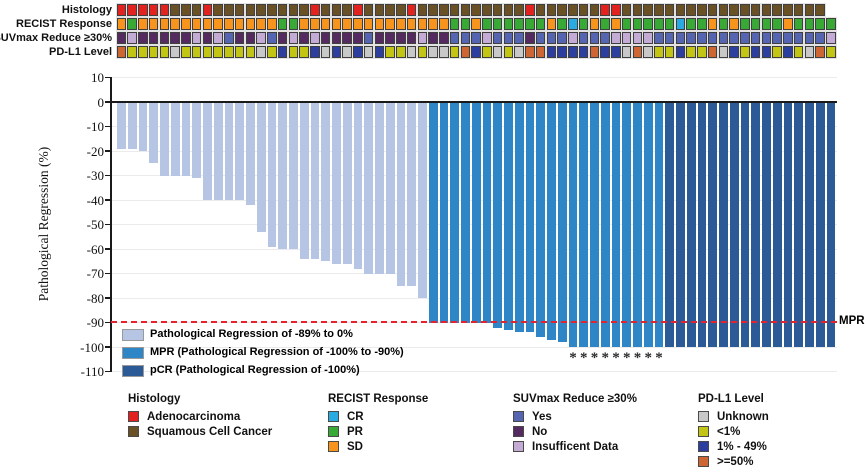 This screenshot has height=472, width=865. What do you see at coordinates (133, 335) in the screenshot?
I see `light-blue-swatch` at bounding box center [133, 335].